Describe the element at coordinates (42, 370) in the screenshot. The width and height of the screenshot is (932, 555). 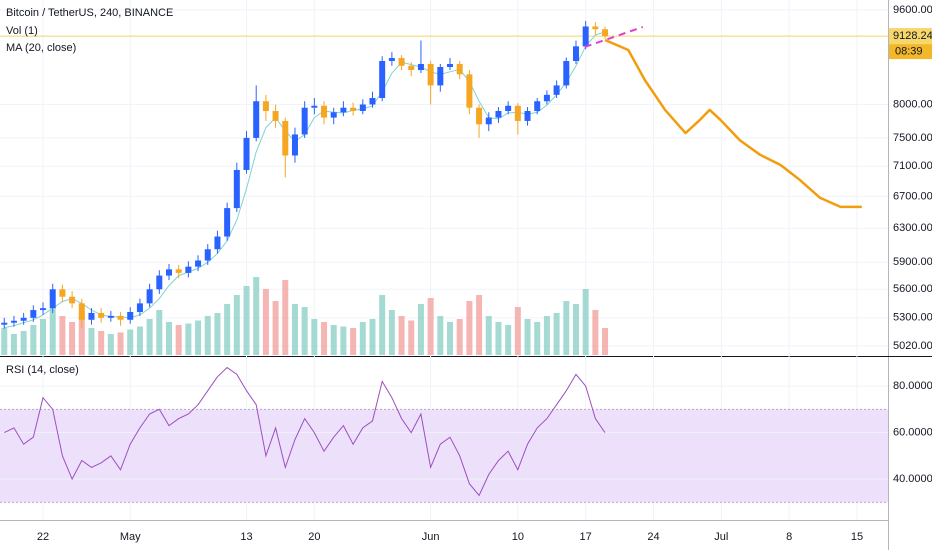
I see `rsi-legend: RSI (14, close)` at that location.